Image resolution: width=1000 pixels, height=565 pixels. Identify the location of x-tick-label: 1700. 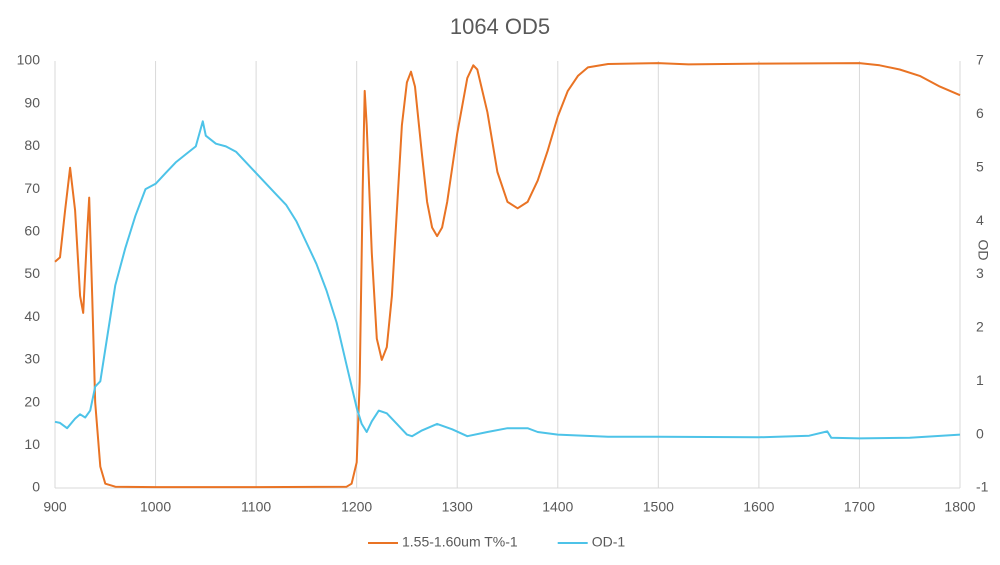
(859, 507).